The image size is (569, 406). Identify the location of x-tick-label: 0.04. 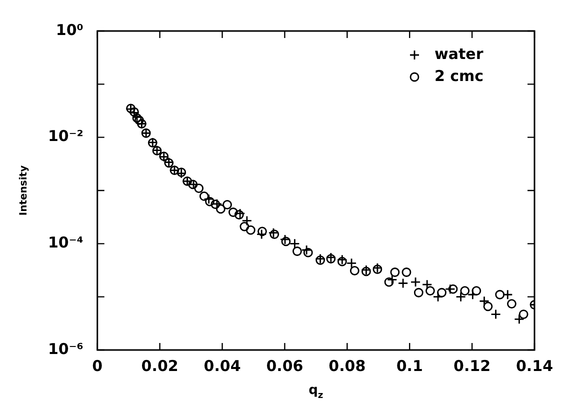
(222, 365).